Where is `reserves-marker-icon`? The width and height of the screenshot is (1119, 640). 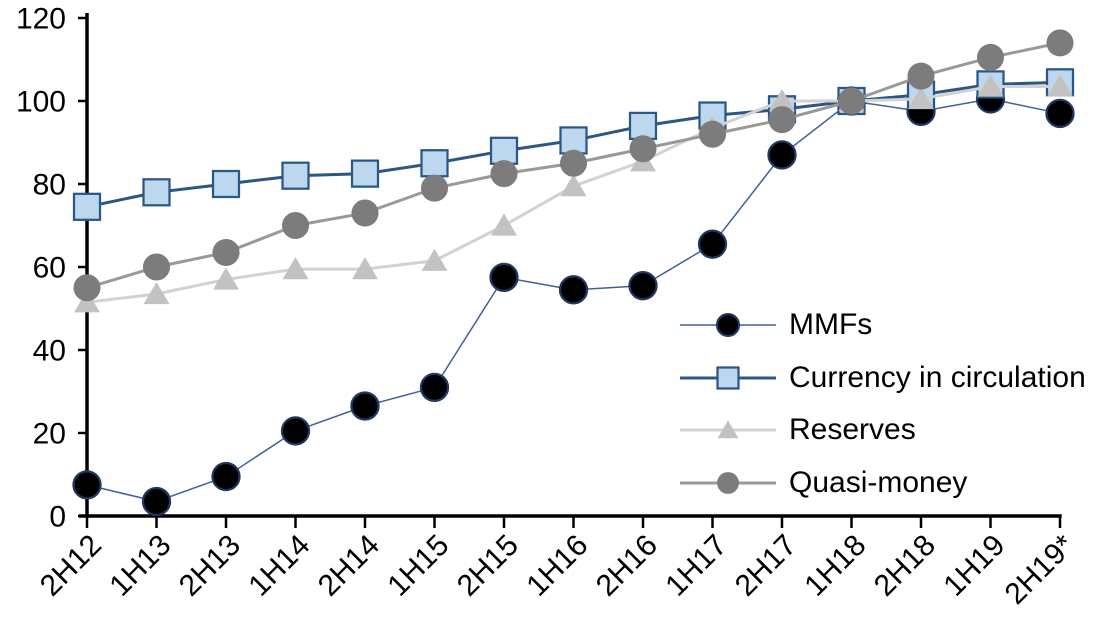
reserves-marker-icon is located at coordinates (728, 429).